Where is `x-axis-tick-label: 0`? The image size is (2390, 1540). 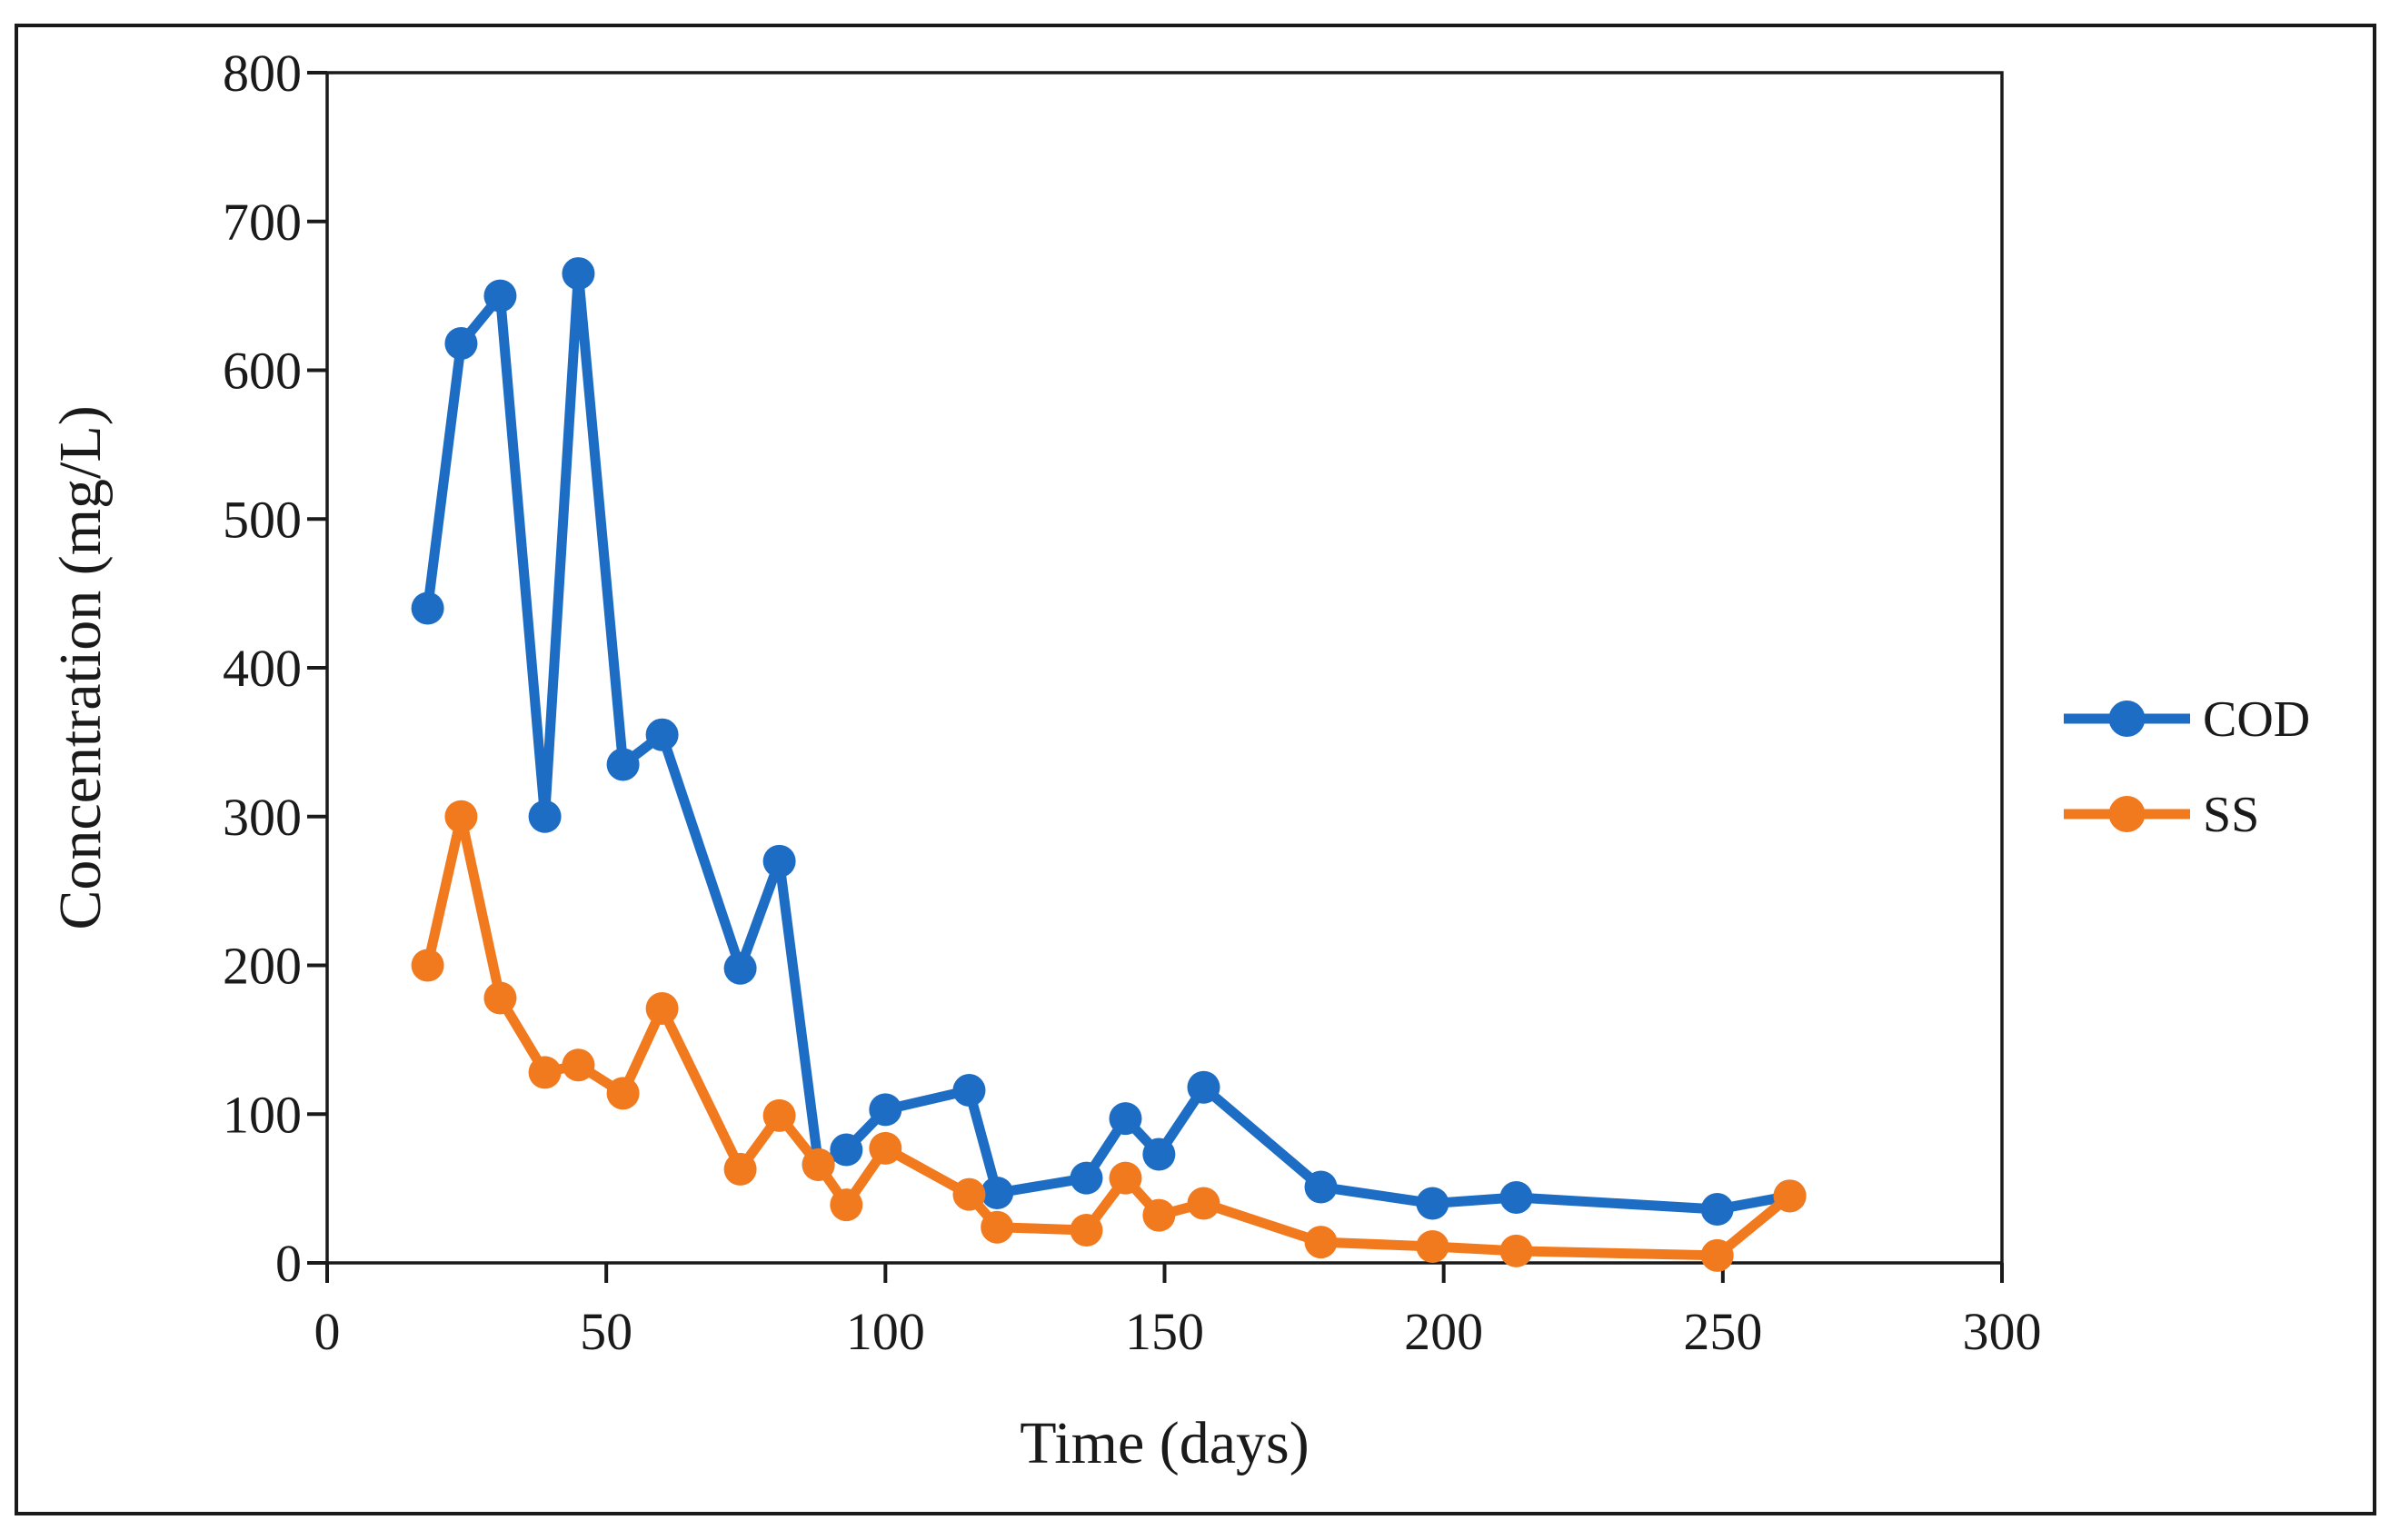 x-axis-tick-label: 0 is located at coordinates (327, 1331).